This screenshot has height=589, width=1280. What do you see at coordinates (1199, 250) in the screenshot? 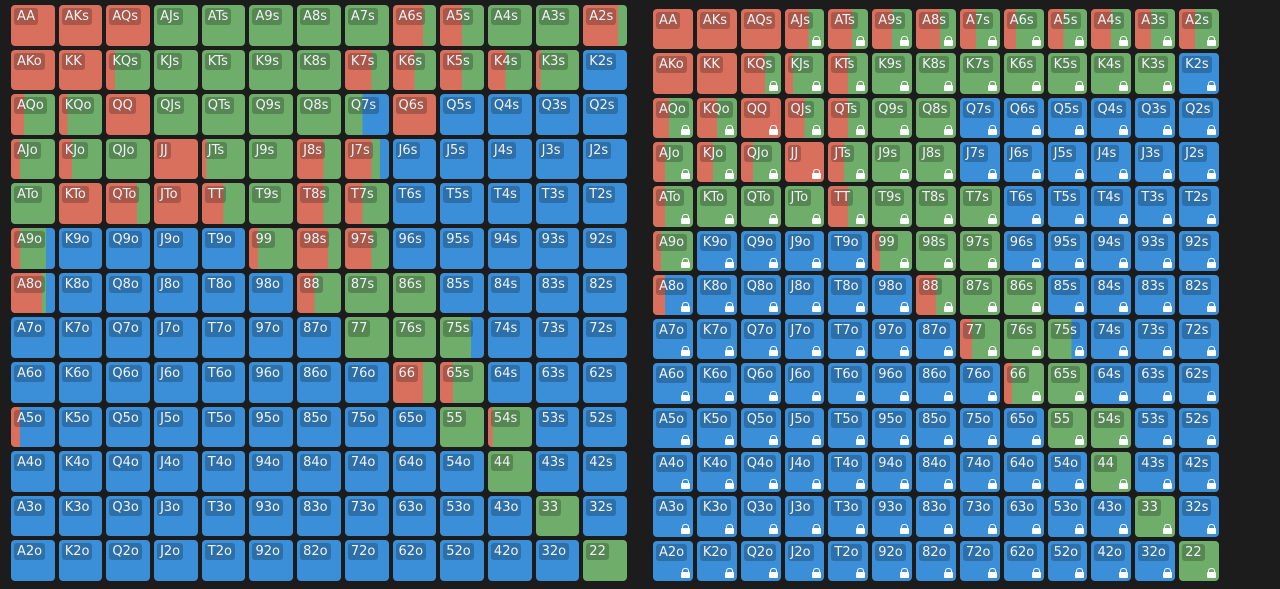
I see `hand-cell-92s: 92s` at bounding box center [1199, 250].